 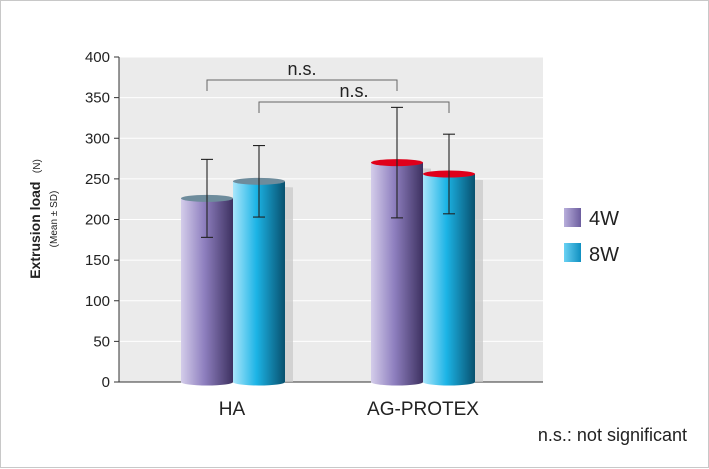 What do you see at coordinates (401, 272) in the screenshot?
I see `bar-AG-PROTEX-4W` at bounding box center [401, 272].